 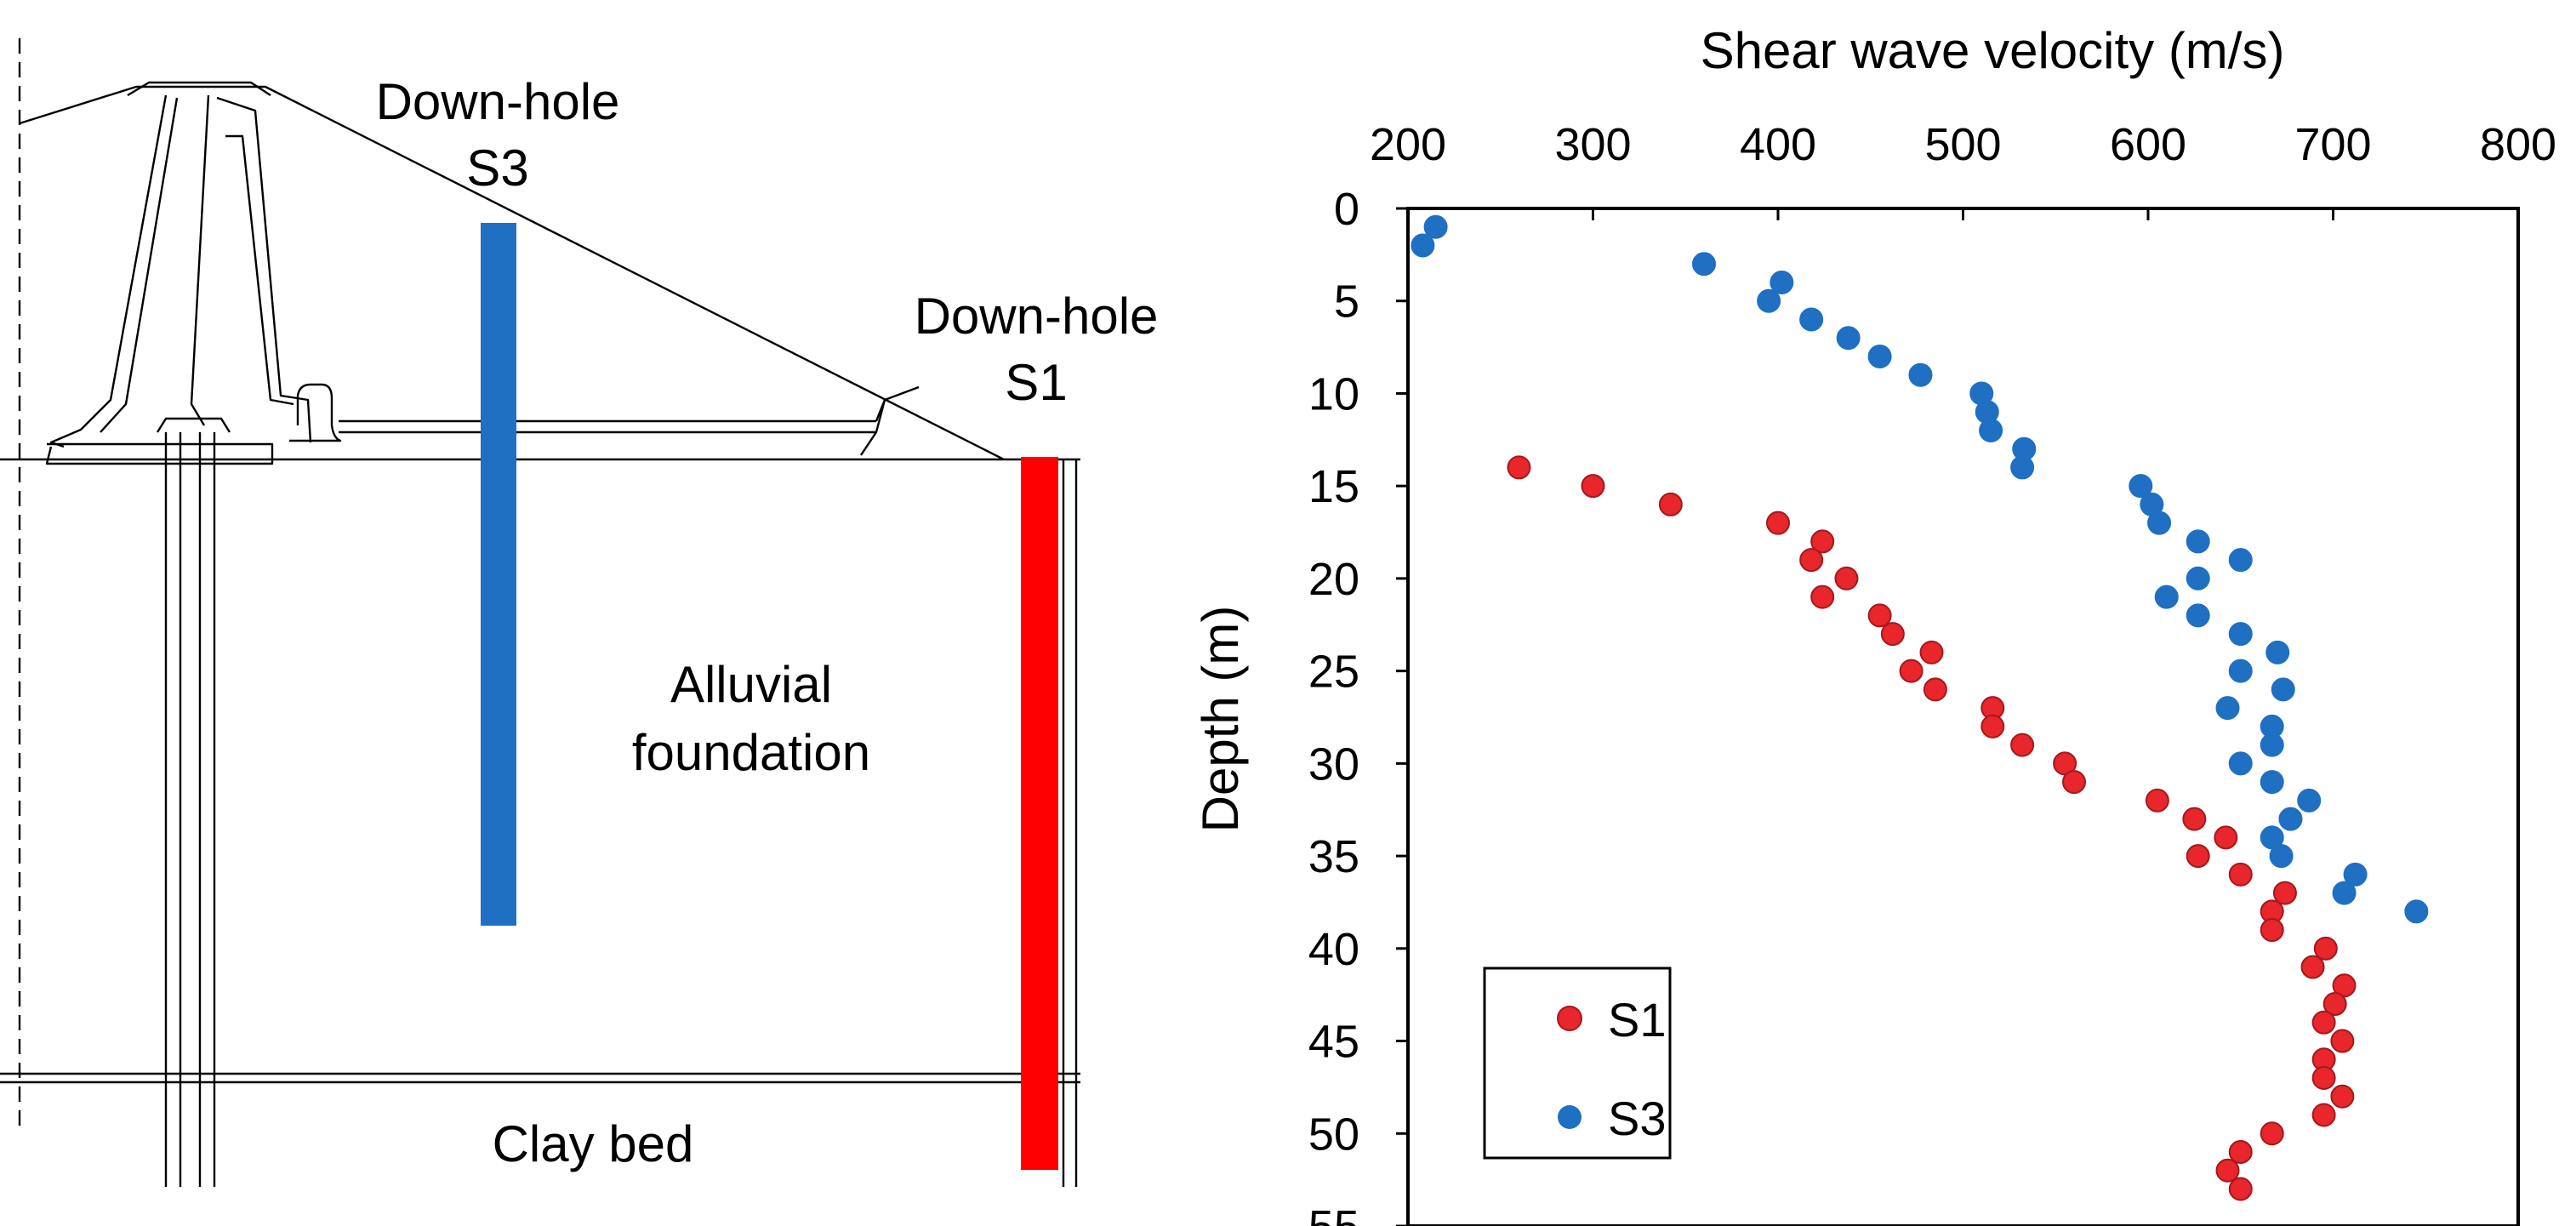 I want to click on y-tick-label: 0, so click(x=1346, y=210).